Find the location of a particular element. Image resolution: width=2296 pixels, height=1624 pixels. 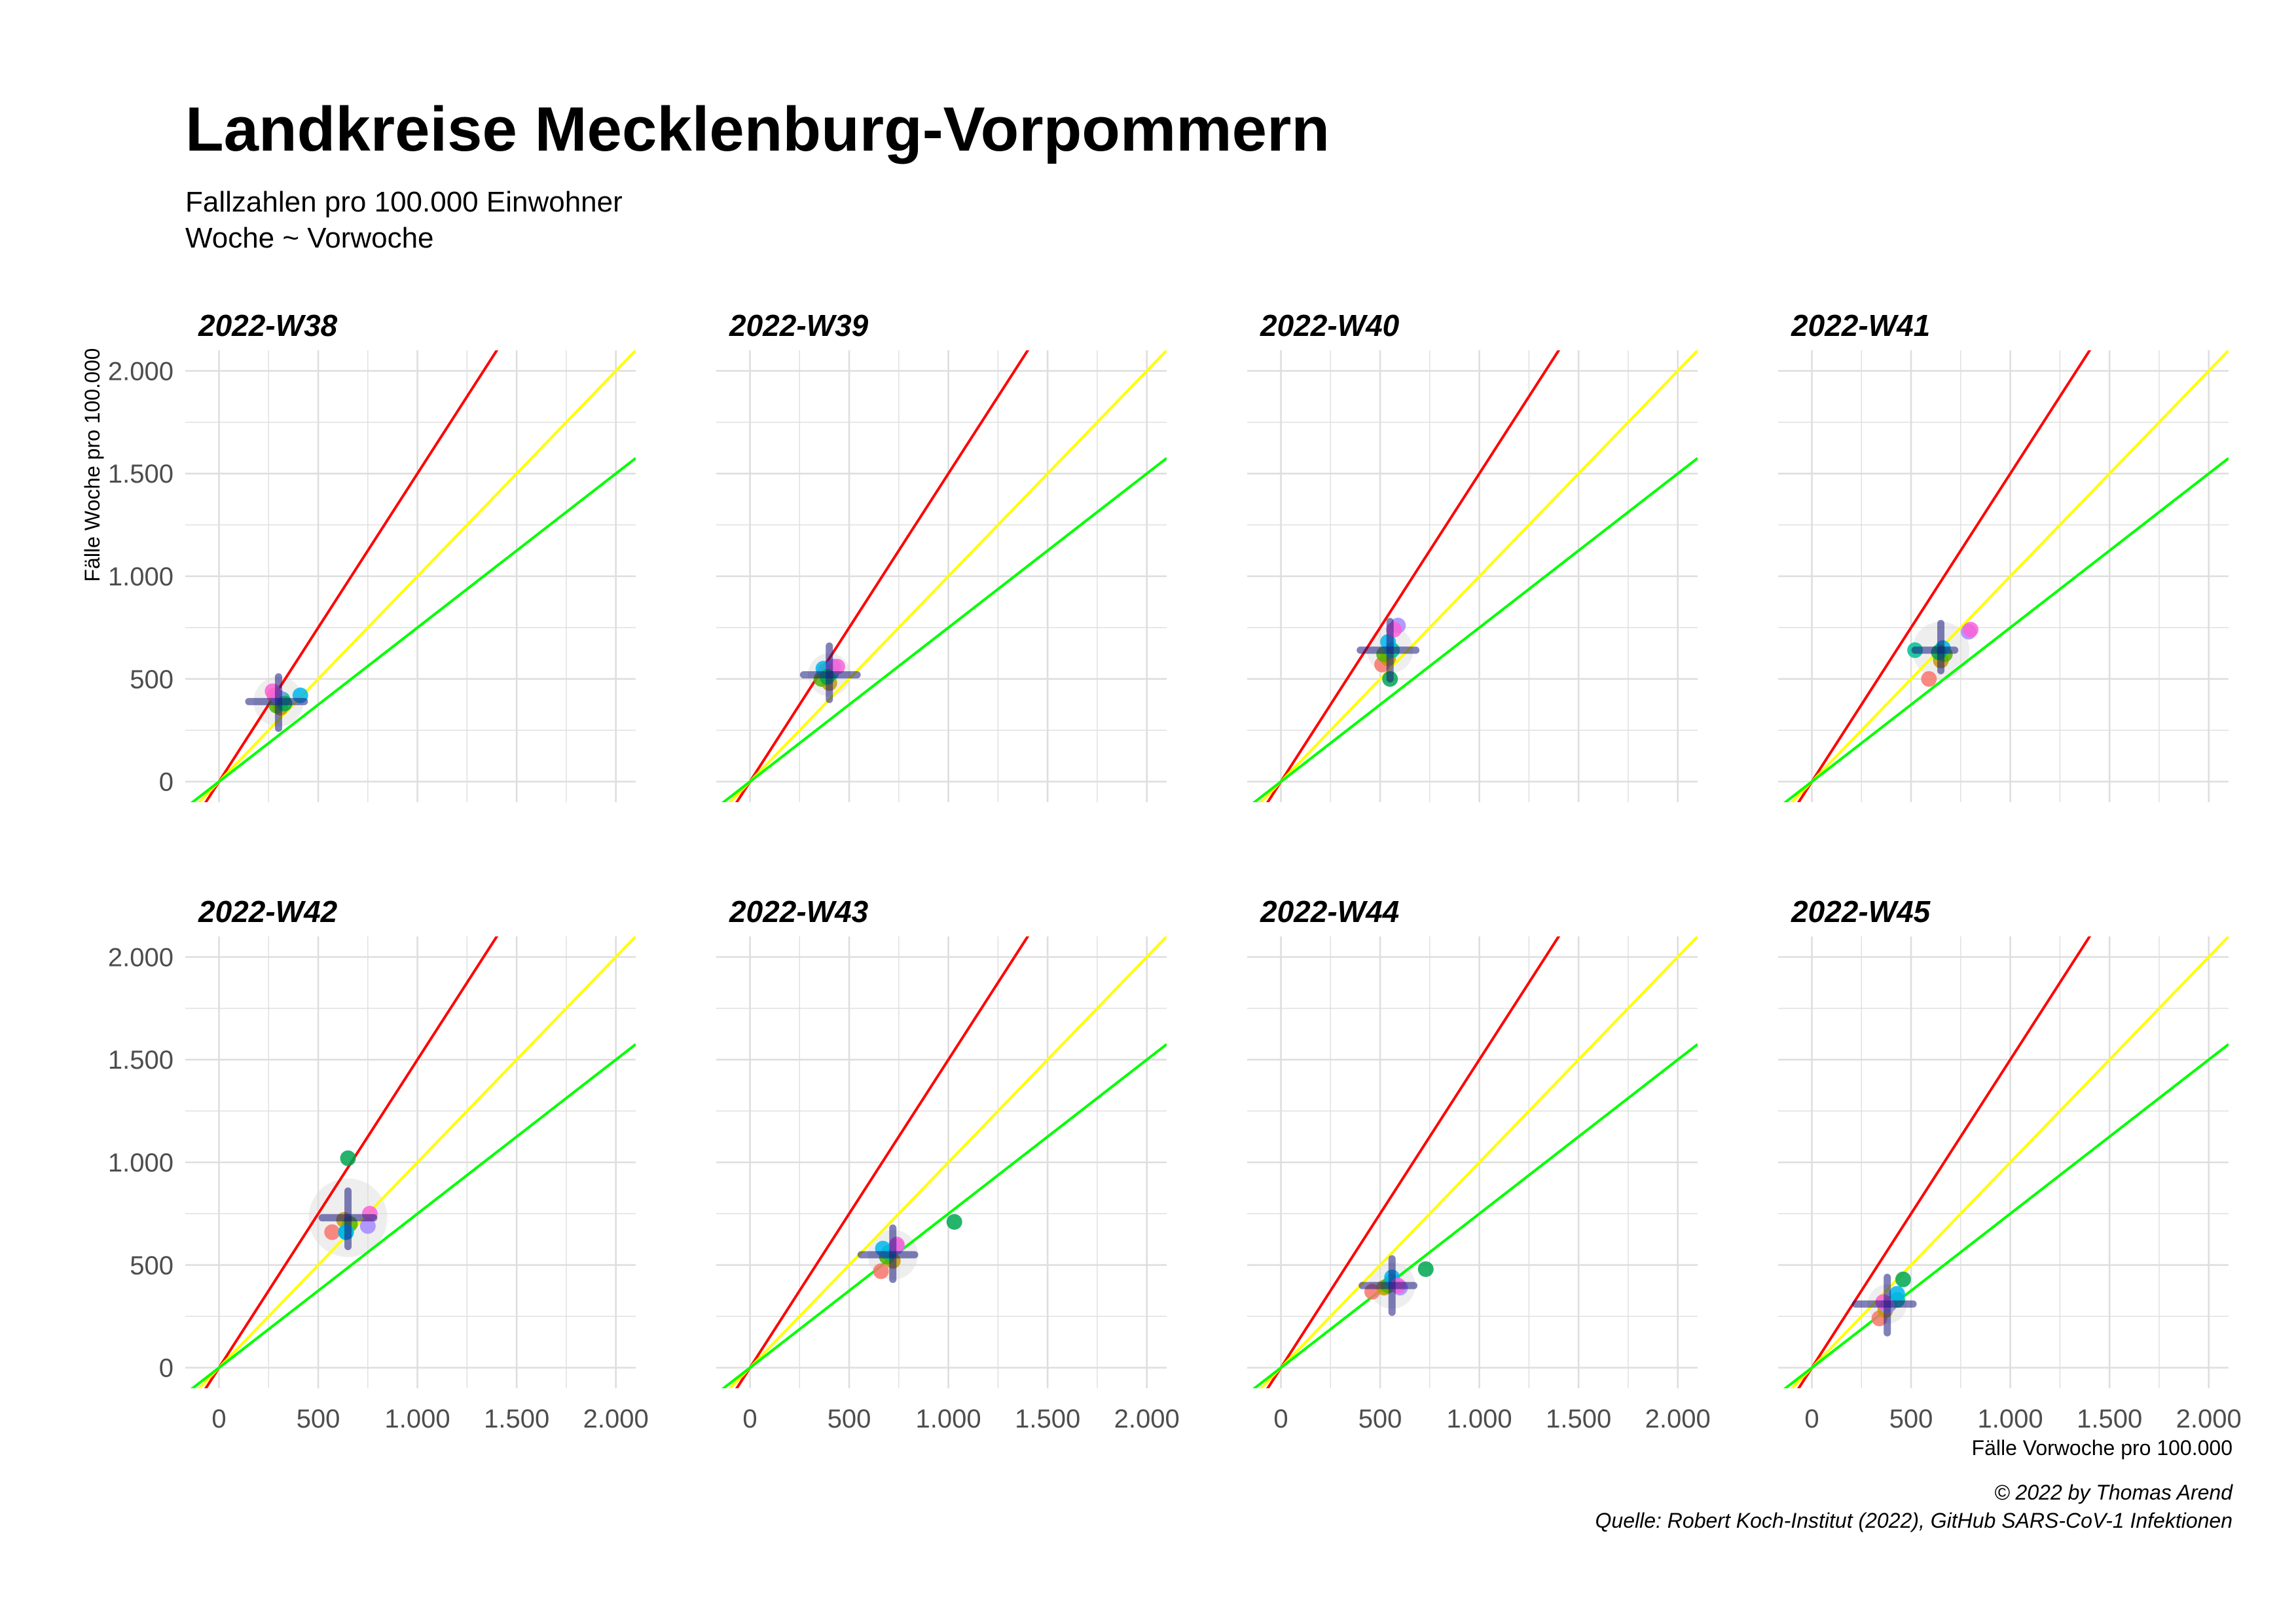

facet-label: 2022-W43 is located at coordinates (799, 912).